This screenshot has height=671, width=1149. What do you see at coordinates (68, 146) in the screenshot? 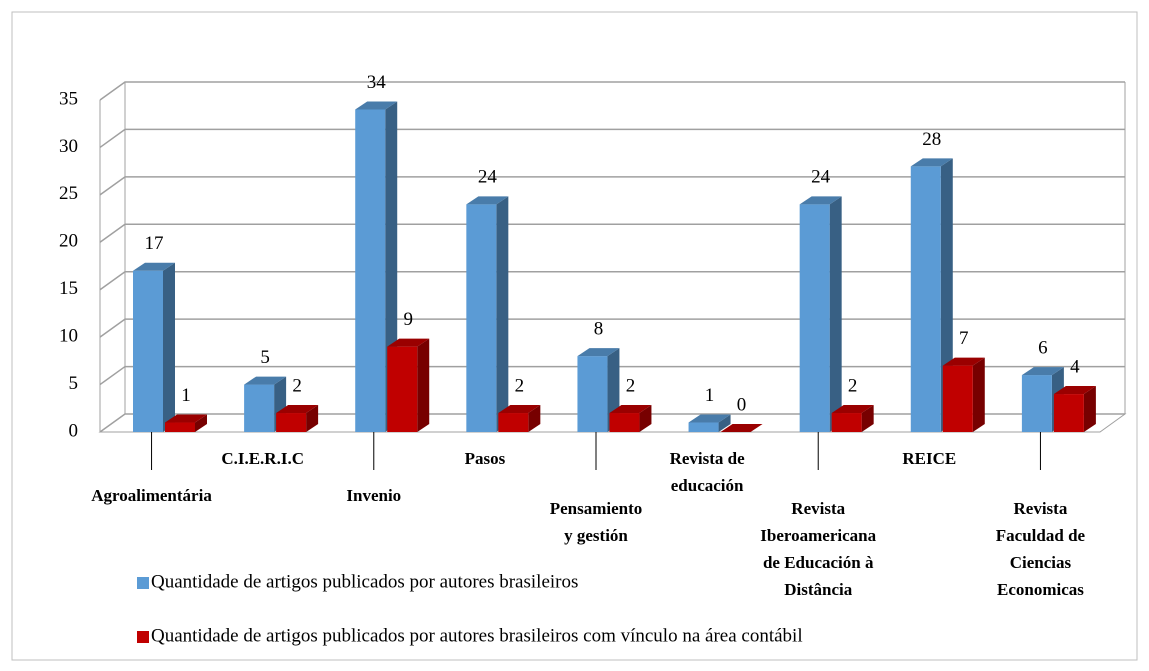
I see `y-tick-label: 30` at bounding box center [68, 146].